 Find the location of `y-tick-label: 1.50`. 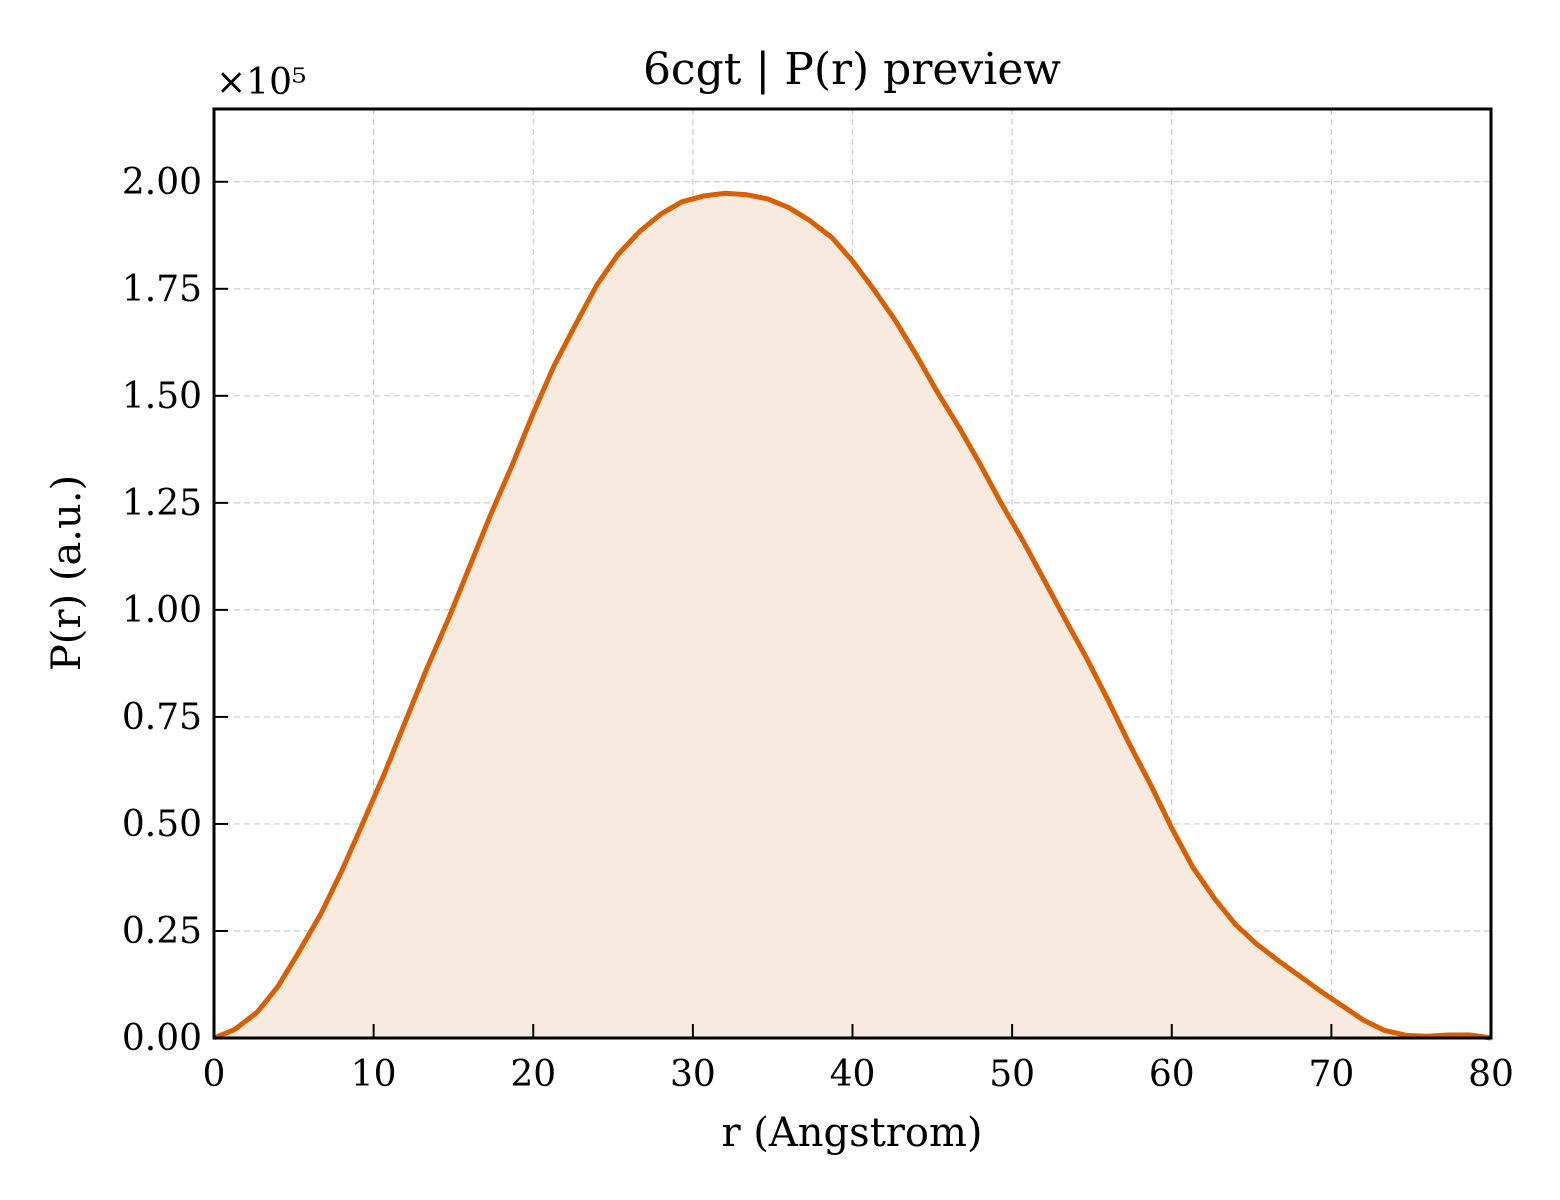

y-tick-label: 1.50 is located at coordinates (162, 396).